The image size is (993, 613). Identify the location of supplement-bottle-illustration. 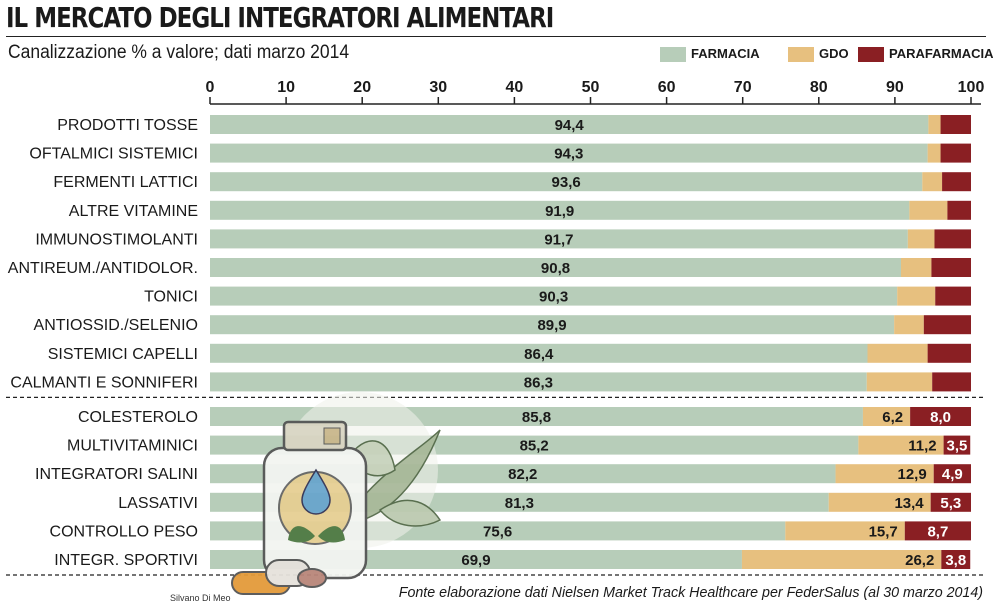
(336, 493).